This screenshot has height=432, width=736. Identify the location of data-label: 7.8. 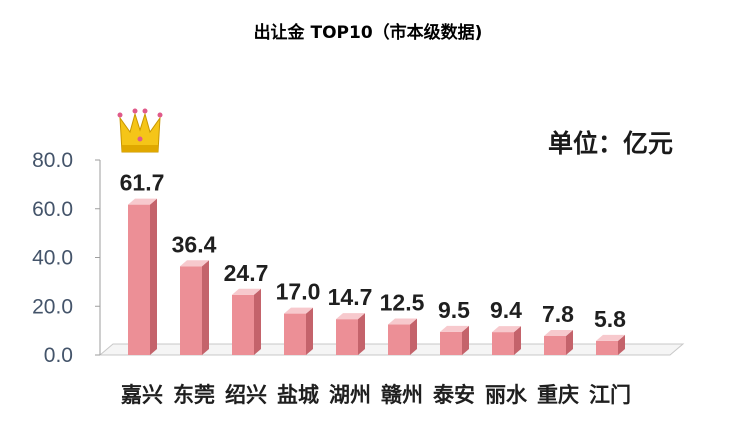
(558, 314).